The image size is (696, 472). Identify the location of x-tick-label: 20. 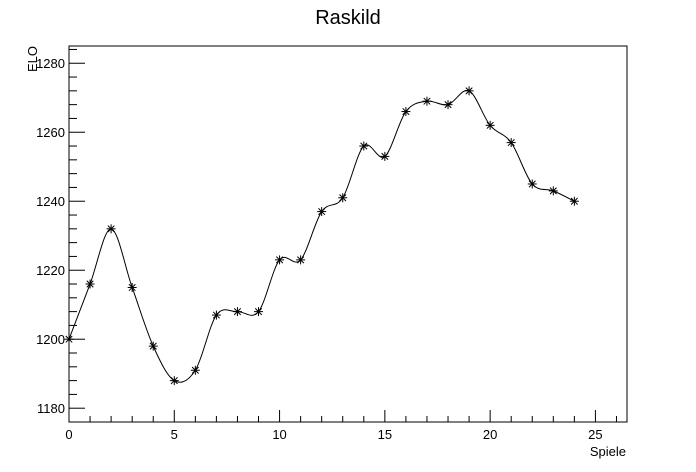
(490, 434).